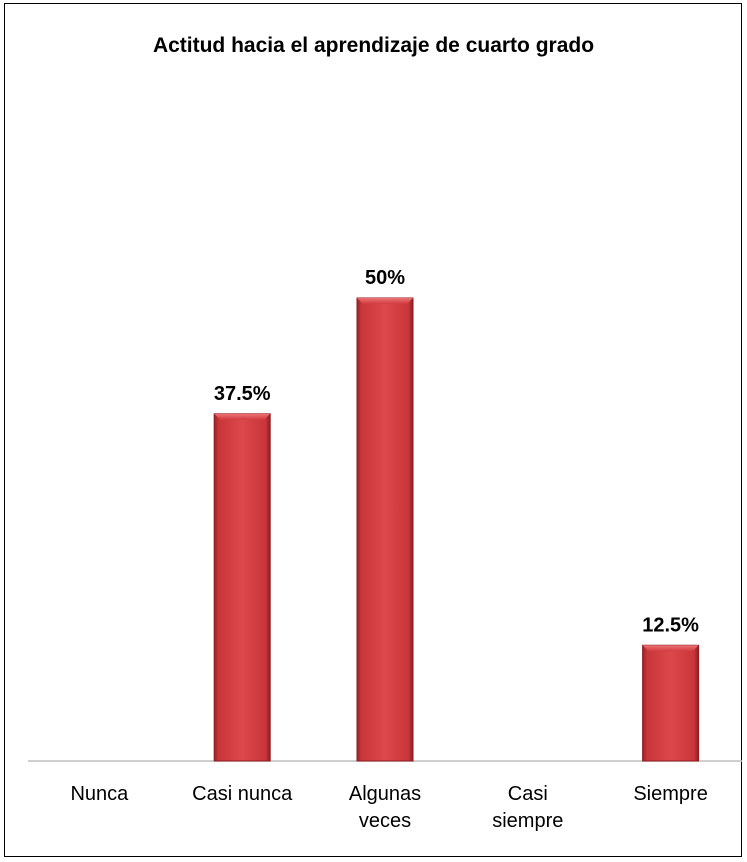  Describe the element at coordinates (385, 529) in the screenshot. I see `bar-algunas-veces` at that location.